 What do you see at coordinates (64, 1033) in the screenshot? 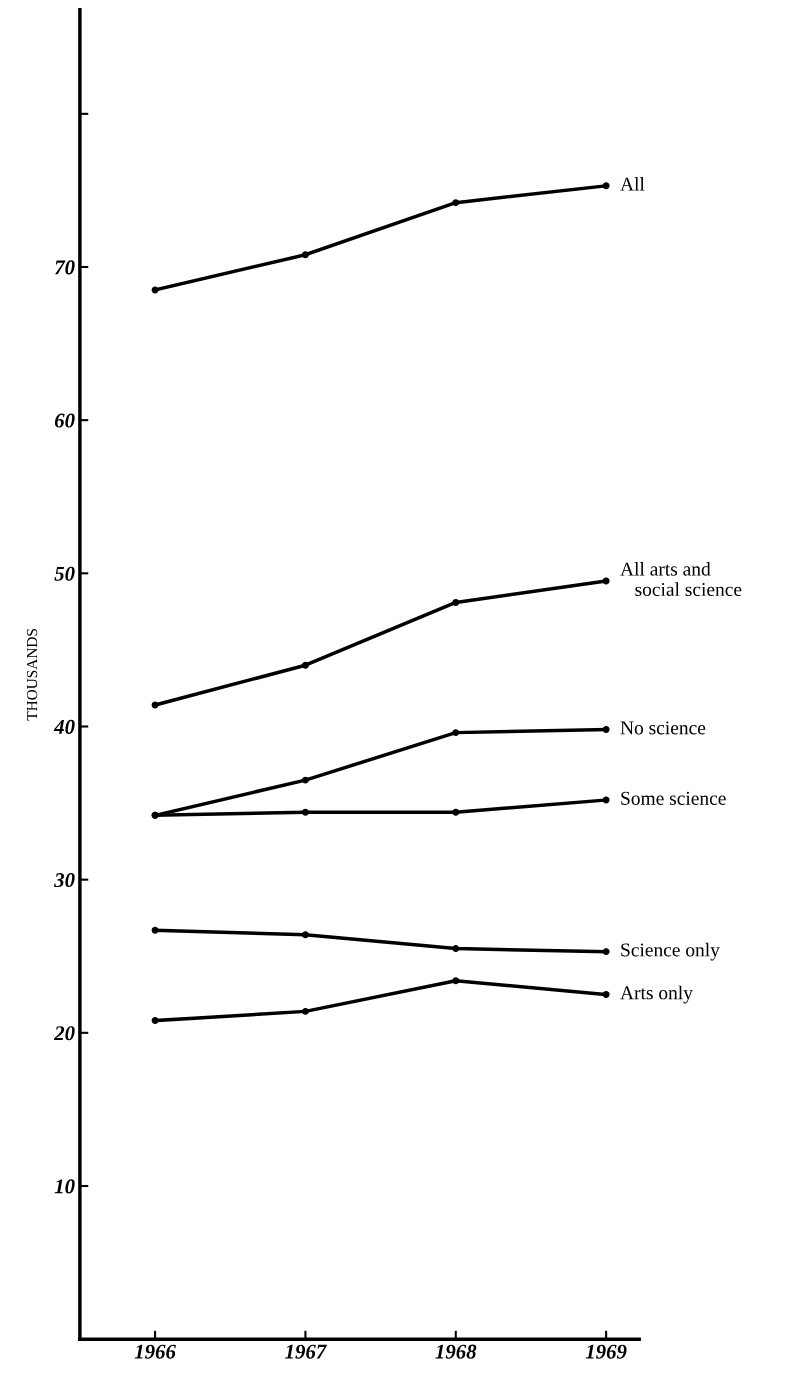
I see `y-tick-label: 20` at bounding box center [64, 1033].